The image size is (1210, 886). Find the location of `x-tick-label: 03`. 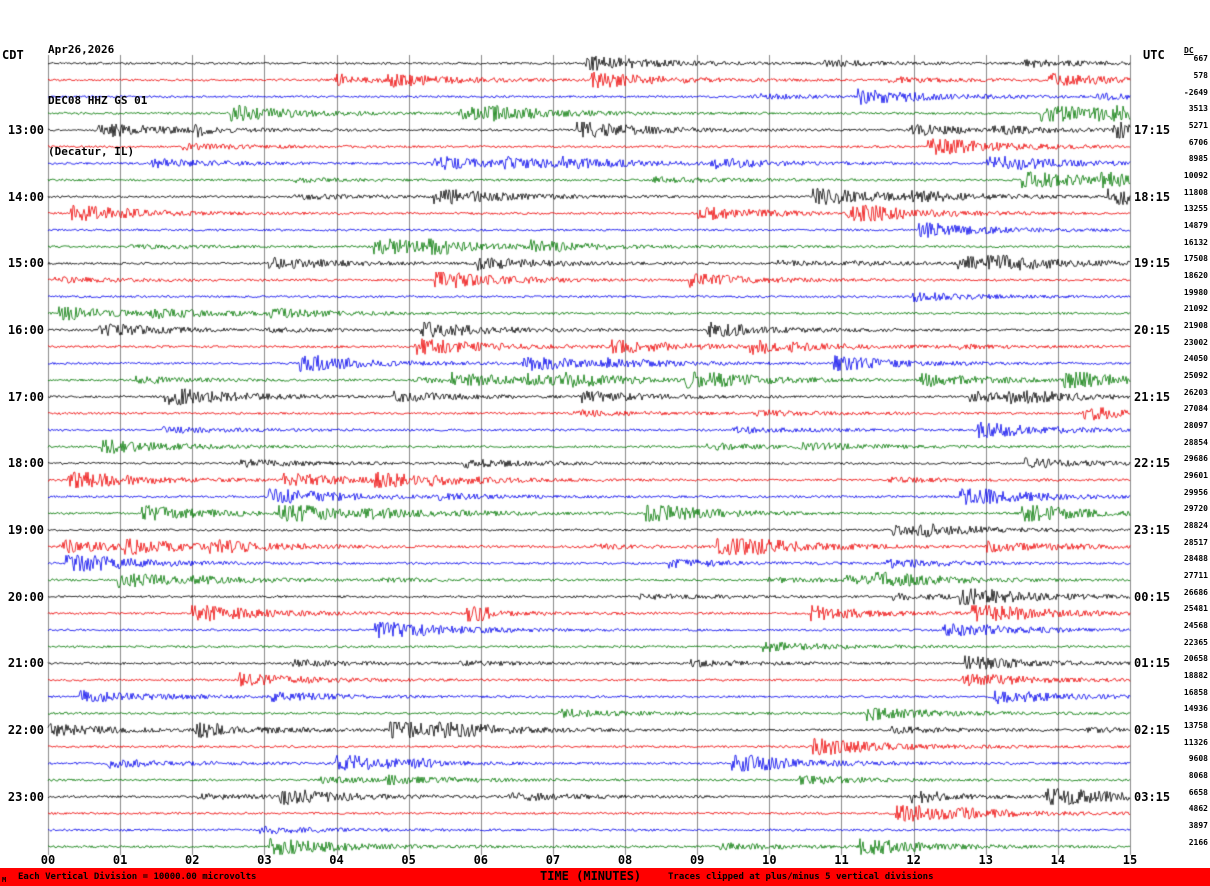

x-tick-label: 03 is located at coordinates (264, 860).